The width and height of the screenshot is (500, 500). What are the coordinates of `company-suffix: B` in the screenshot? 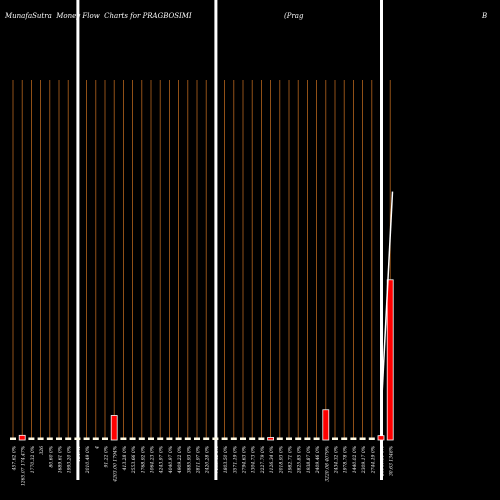 It's located at (485, 16).